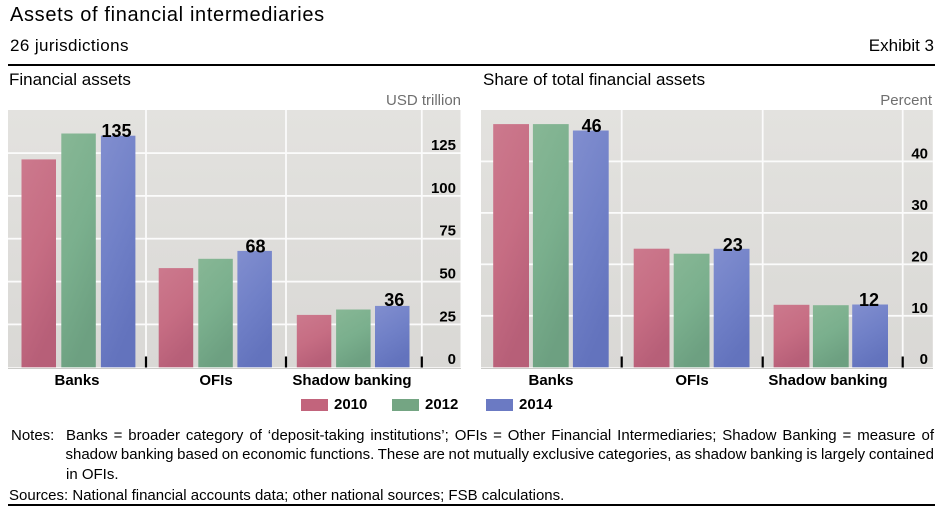 This screenshot has height=523, width=952. I want to click on svg-text: 135, so click(116, 131).